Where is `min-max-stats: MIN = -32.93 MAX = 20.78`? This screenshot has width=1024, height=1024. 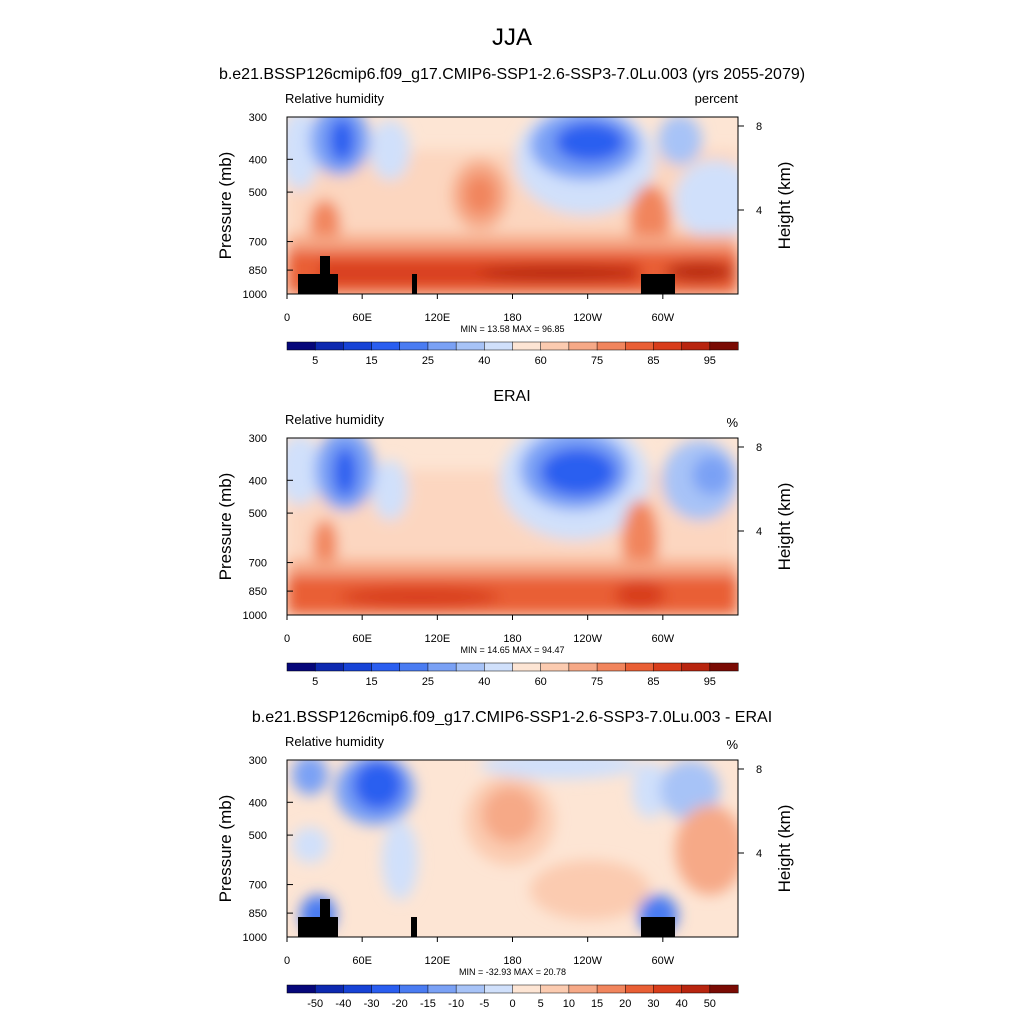 min-max-stats: MIN = -32.93 MAX = 20.78 is located at coordinates (512, 972).